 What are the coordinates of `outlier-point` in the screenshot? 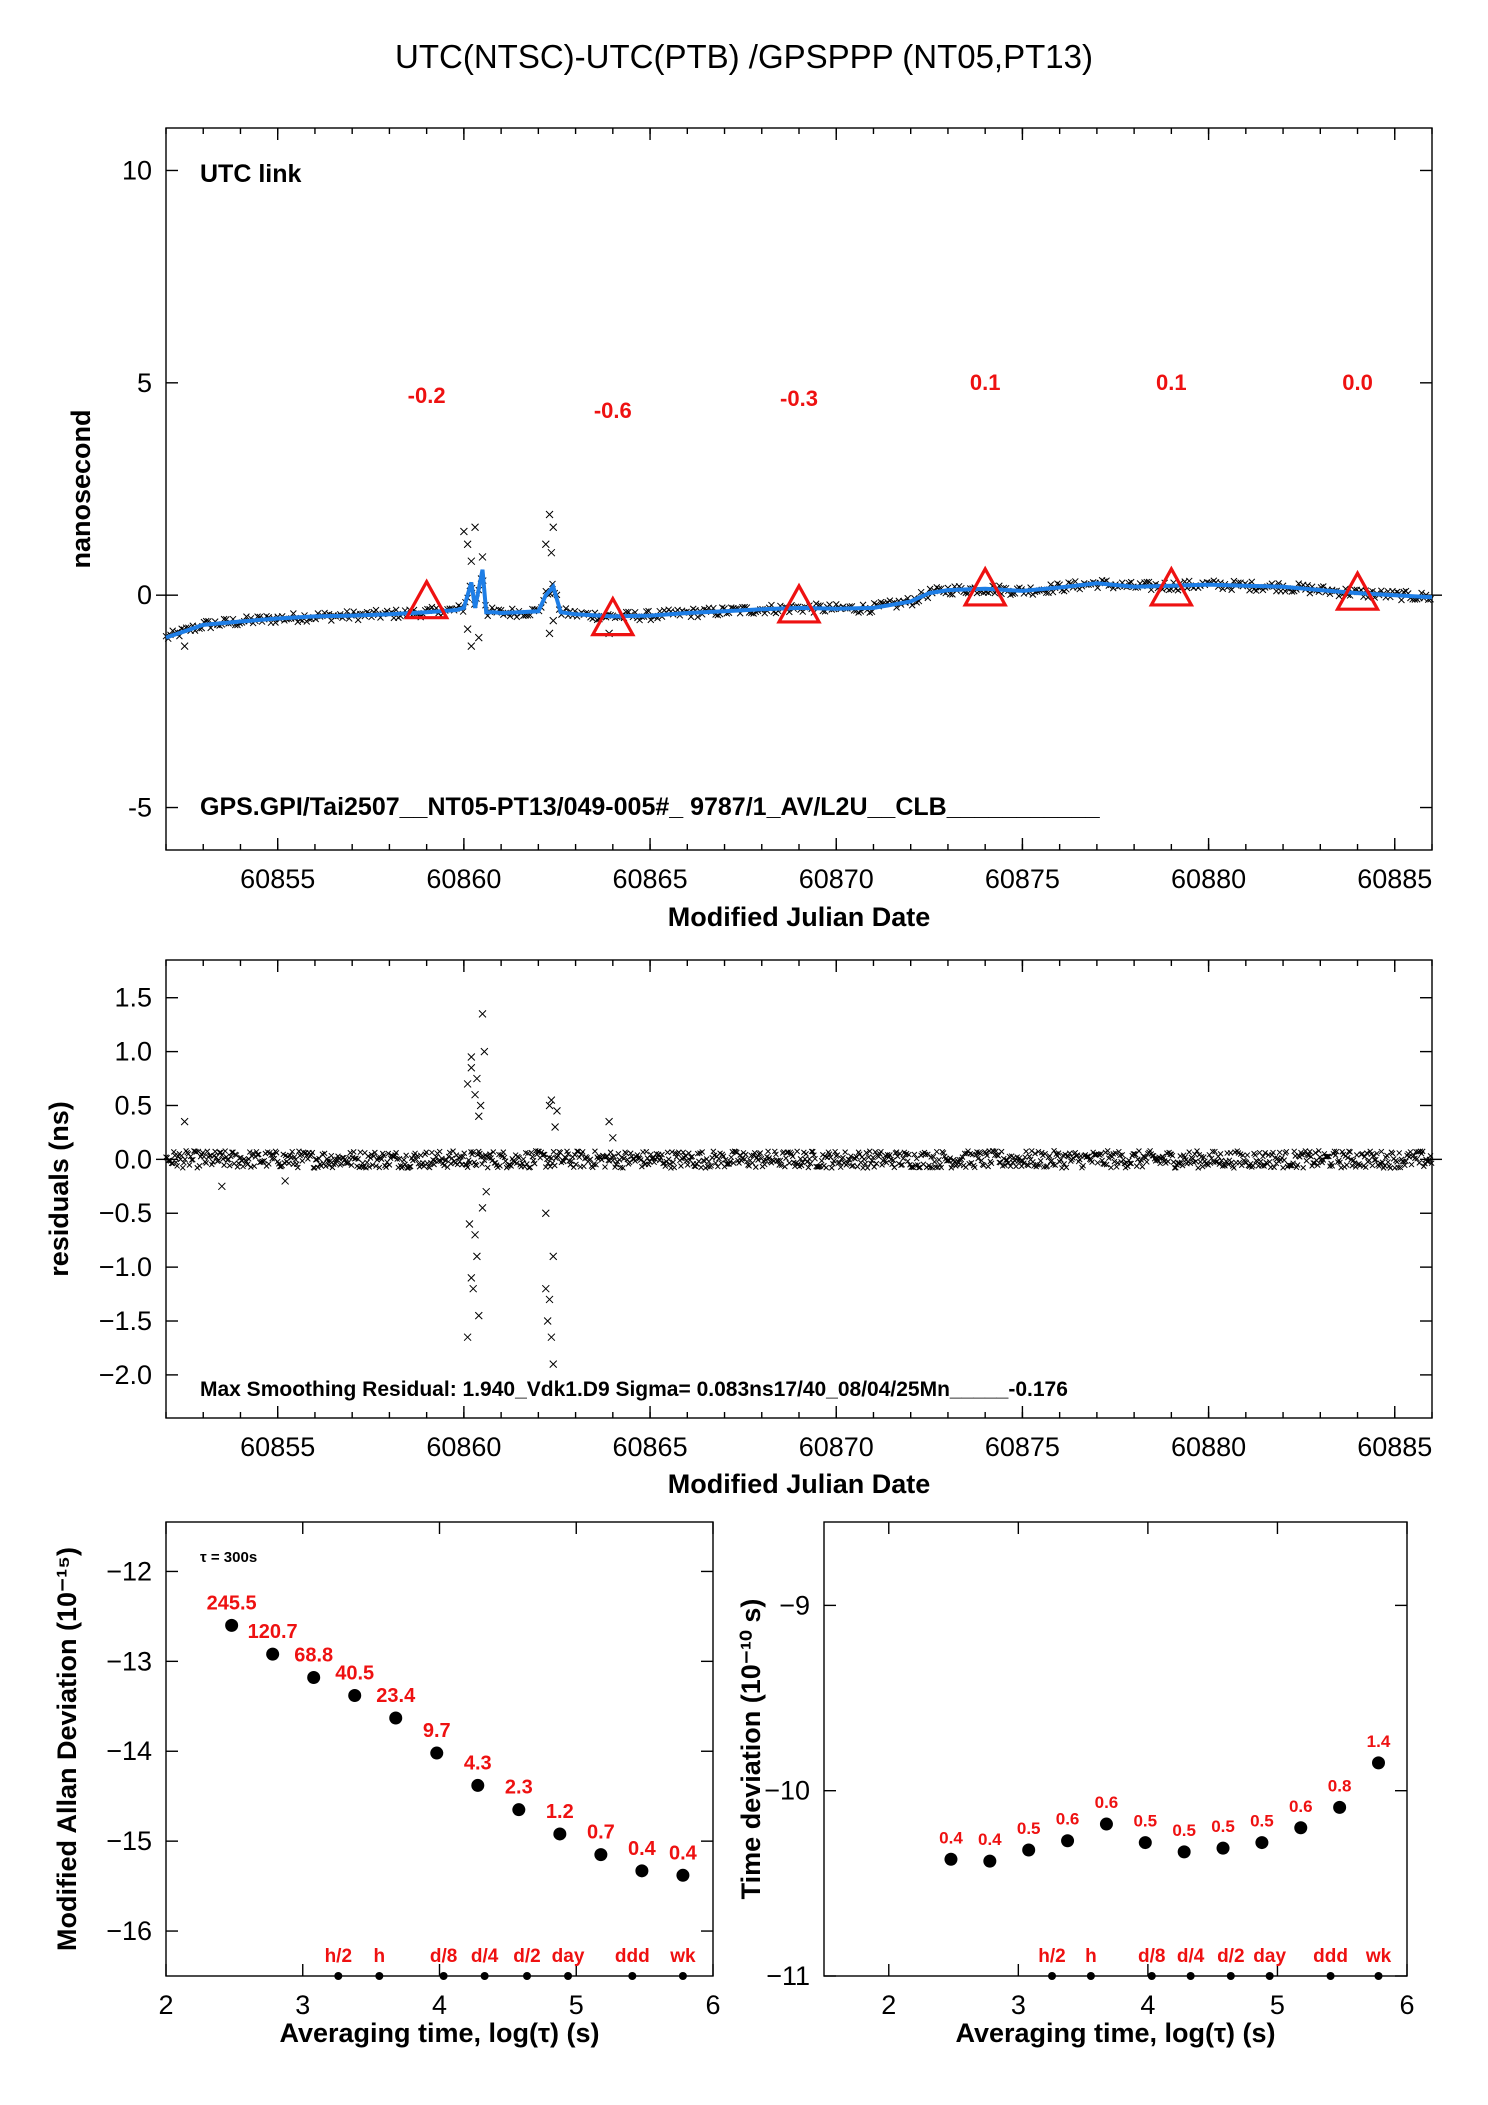 It's located at (475, 527).